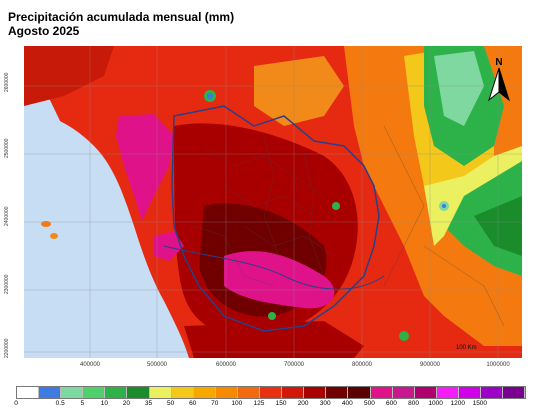  I want to click on hotspot-center, so click(336, 206).